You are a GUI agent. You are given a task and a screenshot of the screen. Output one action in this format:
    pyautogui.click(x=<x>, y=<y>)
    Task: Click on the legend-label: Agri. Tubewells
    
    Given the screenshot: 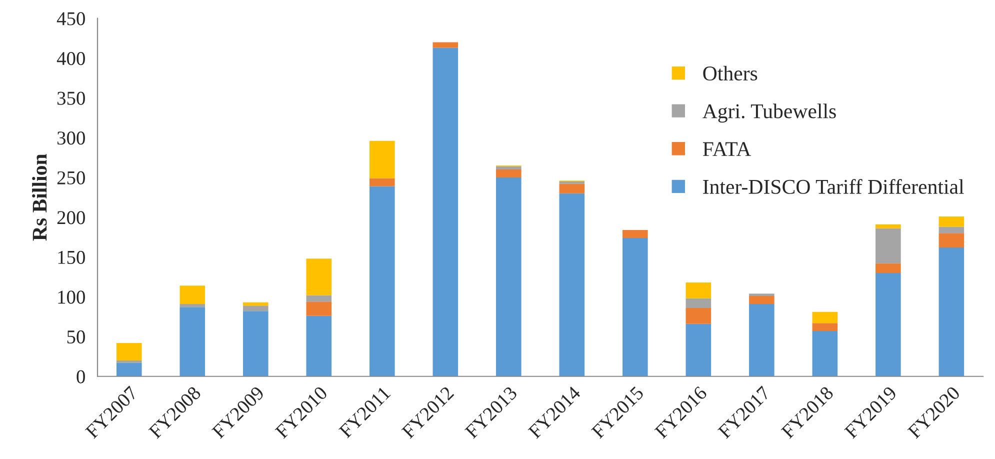 What is the action you would take?
    pyautogui.click(x=769, y=113)
    